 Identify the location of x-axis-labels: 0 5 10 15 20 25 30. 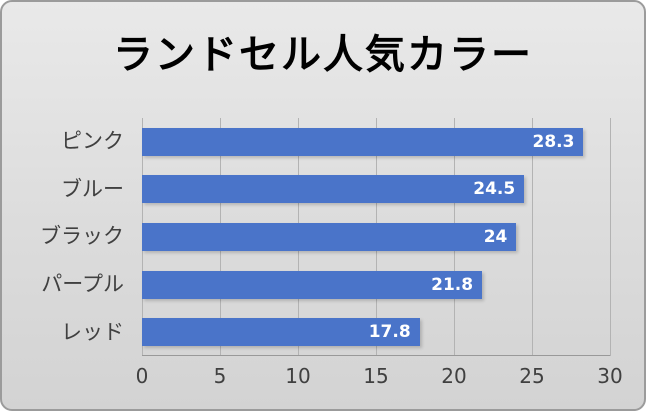
(379, 377).